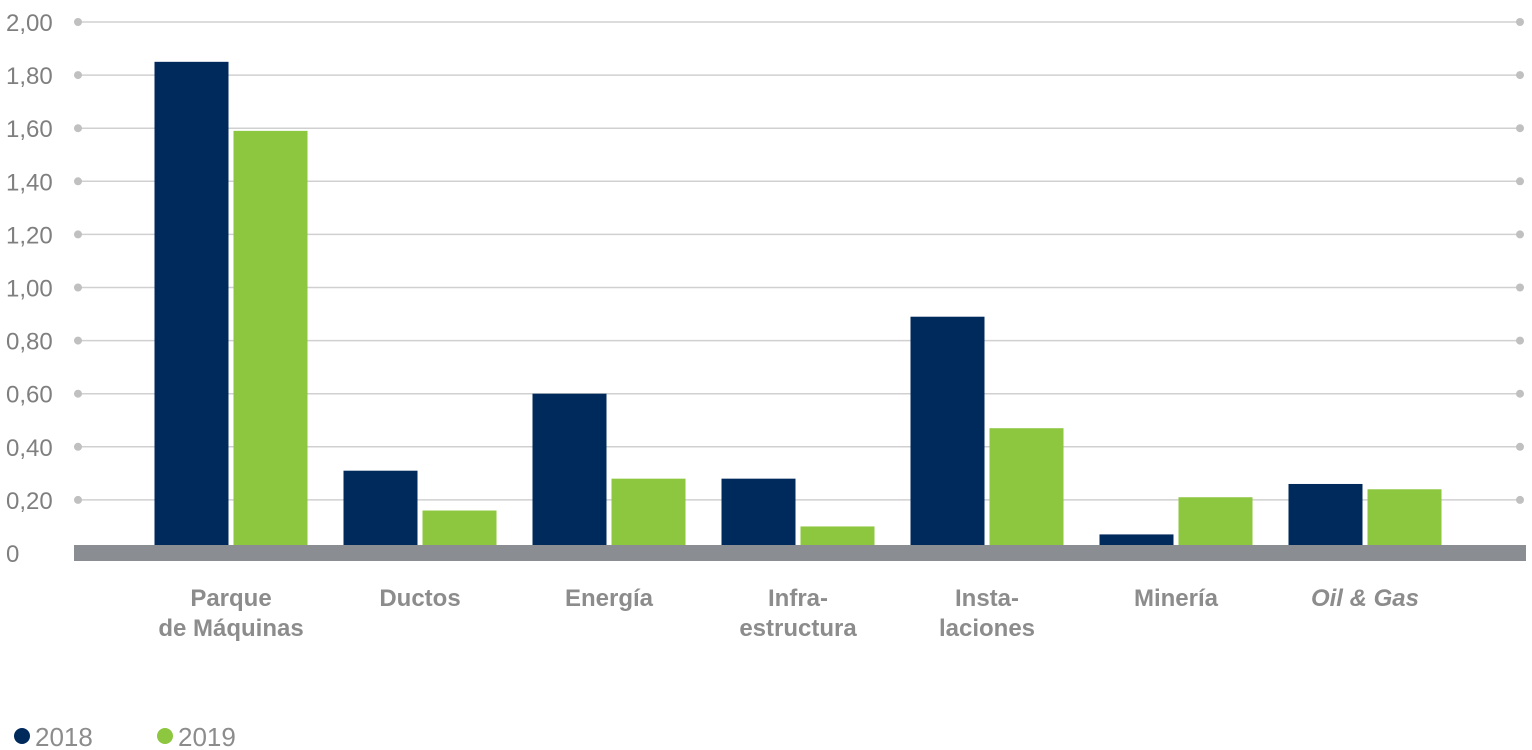 This screenshot has width=1532, height=750. What do you see at coordinates (29, 395) in the screenshot?
I see `y-tick-label: 0,60` at bounding box center [29, 395].